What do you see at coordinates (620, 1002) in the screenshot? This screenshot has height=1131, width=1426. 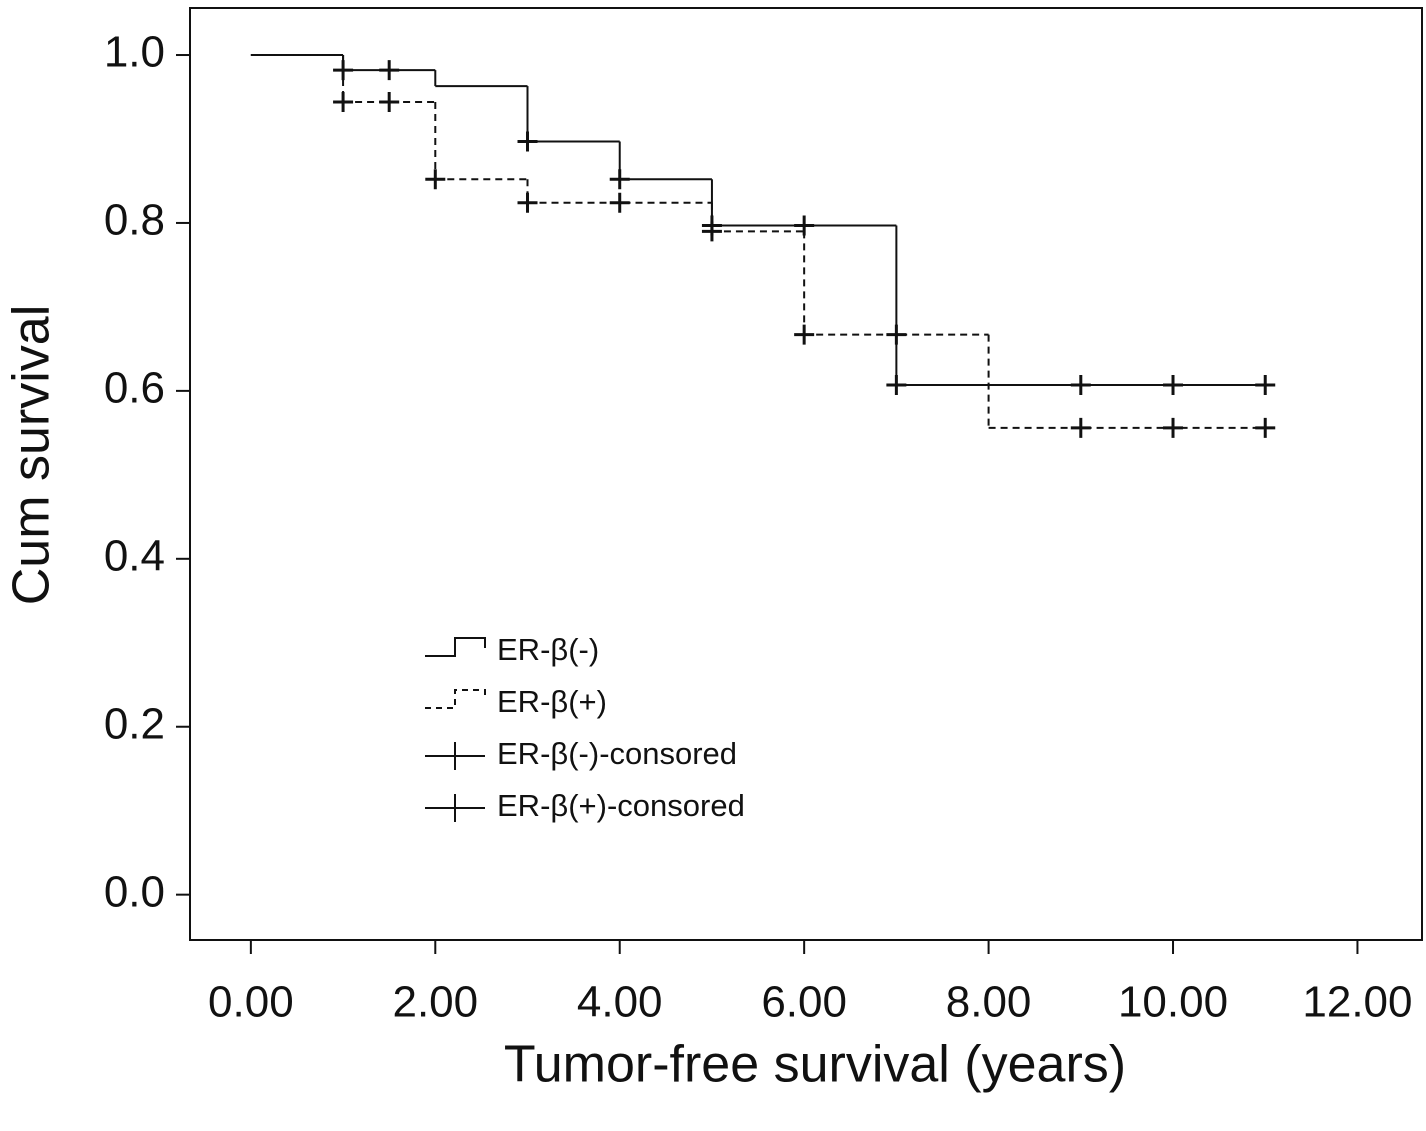 I see `x-tick-label: 4.00` at bounding box center [620, 1002].